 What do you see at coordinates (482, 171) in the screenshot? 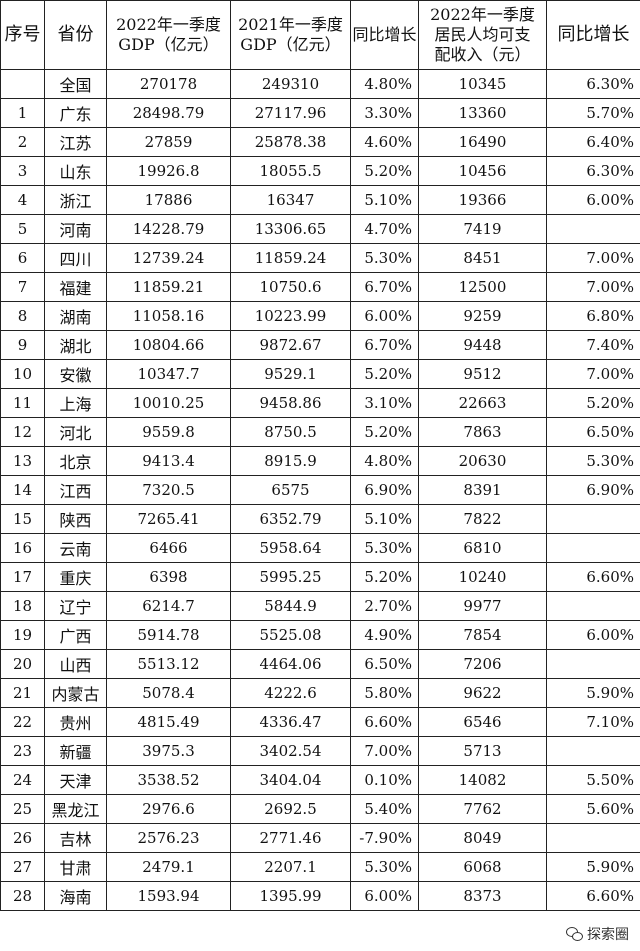
I see `cell-income: 10456` at bounding box center [482, 171].